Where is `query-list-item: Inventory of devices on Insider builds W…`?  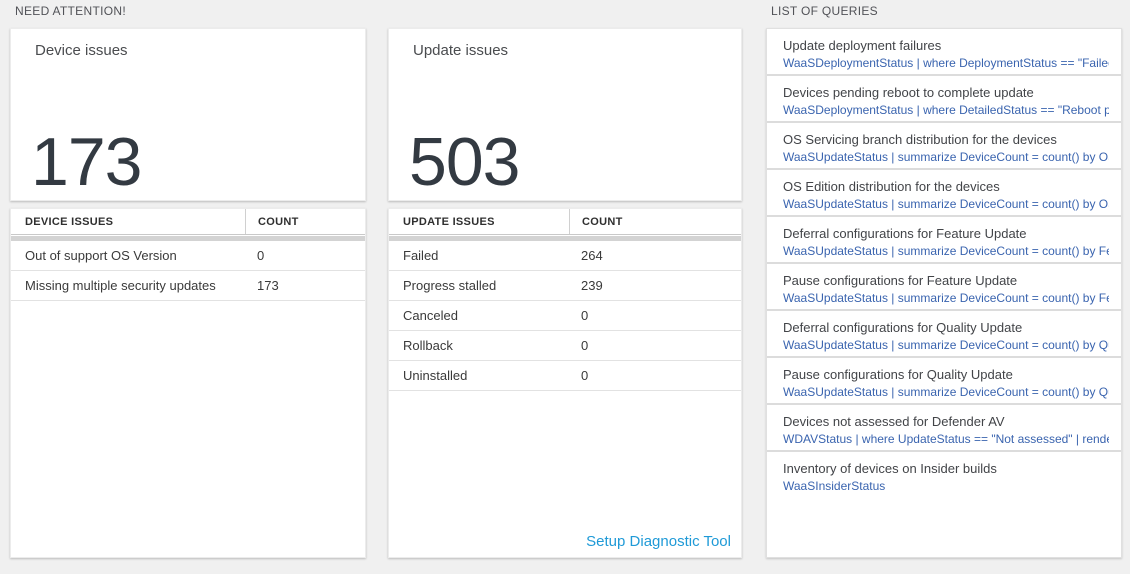 query-list-item: Inventory of devices on Insider builds W… is located at coordinates (944, 475).